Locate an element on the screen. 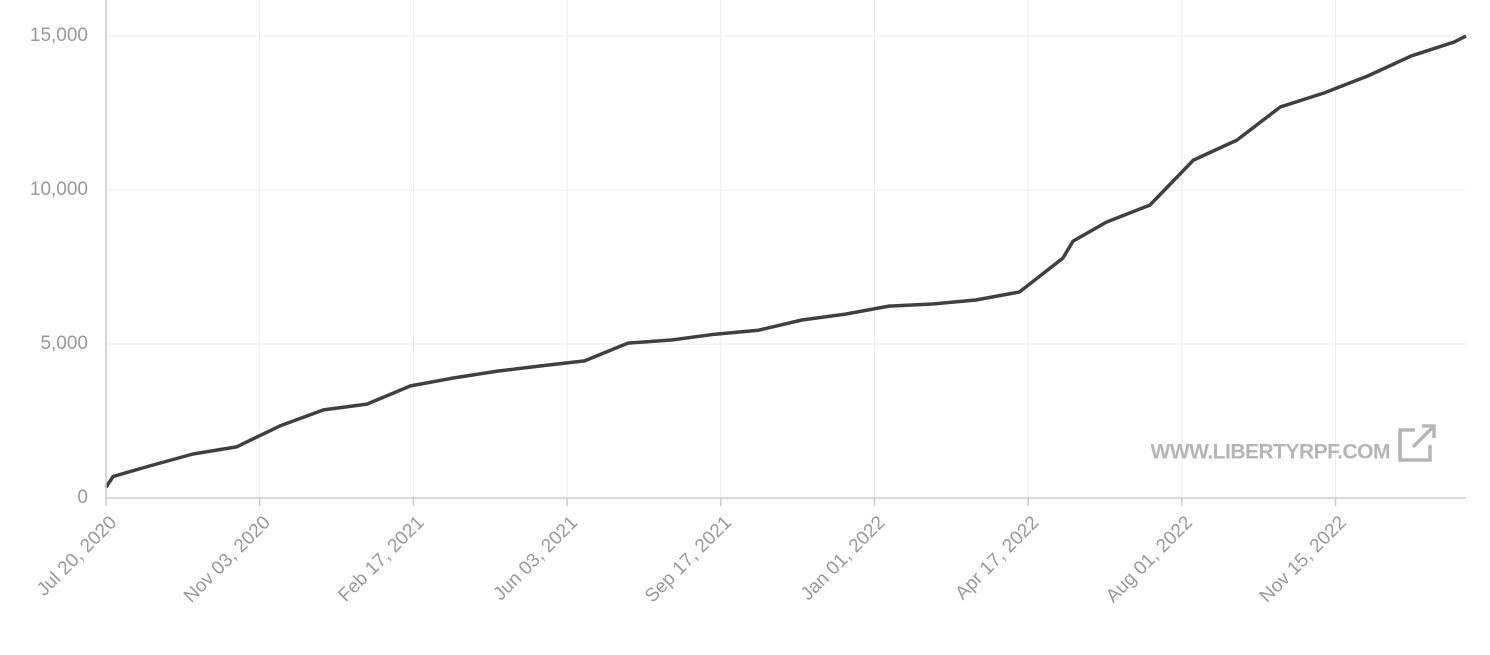  x-tick-label: Feb 17, 2021 is located at coordinates (381, 559).